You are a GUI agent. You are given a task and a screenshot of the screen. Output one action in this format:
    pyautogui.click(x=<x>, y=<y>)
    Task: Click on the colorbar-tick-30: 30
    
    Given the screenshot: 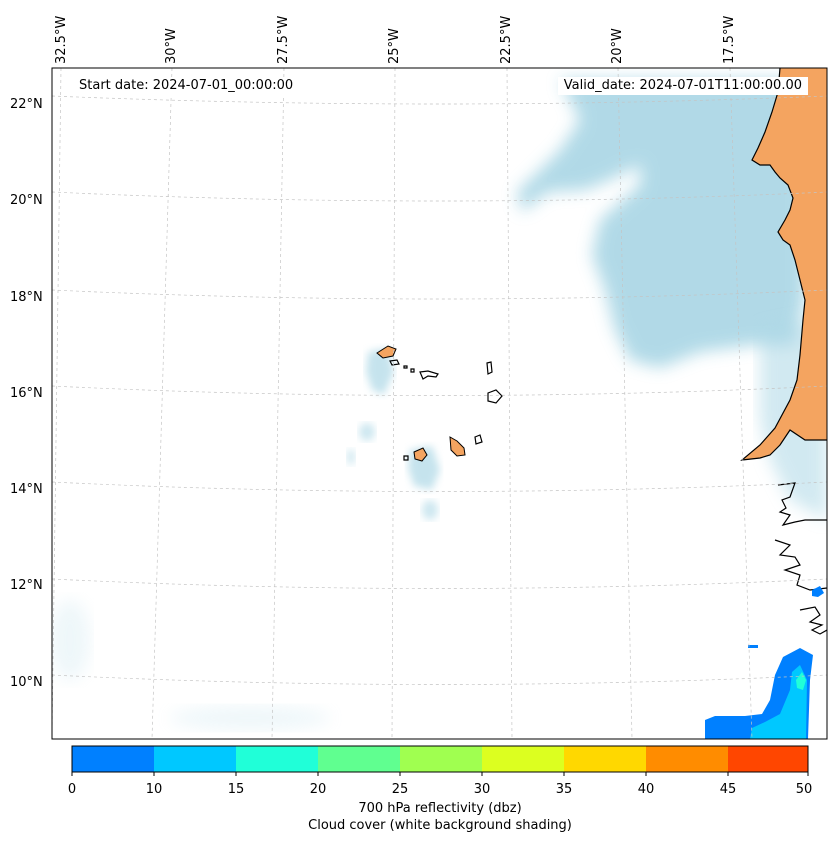 What is the action you would take?
    pyautogui.click(x=482, y=789)
    